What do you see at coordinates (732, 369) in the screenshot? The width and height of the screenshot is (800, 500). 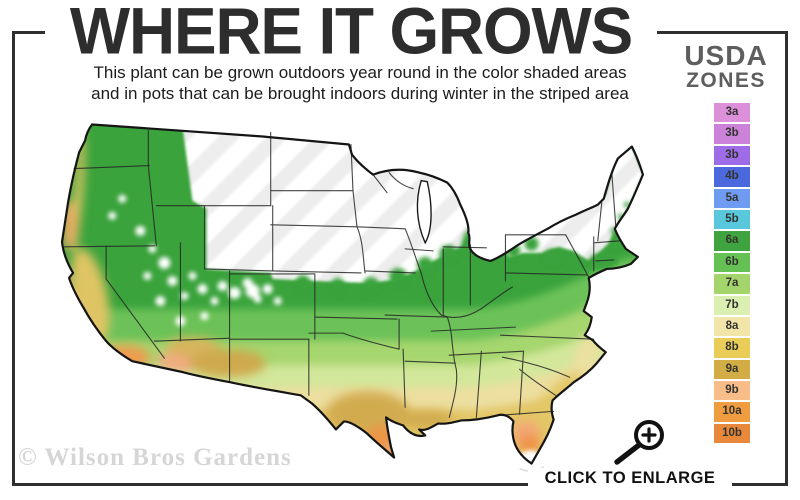 I see `legend-zone-chip: 9a` at bounding box center [732, 369].